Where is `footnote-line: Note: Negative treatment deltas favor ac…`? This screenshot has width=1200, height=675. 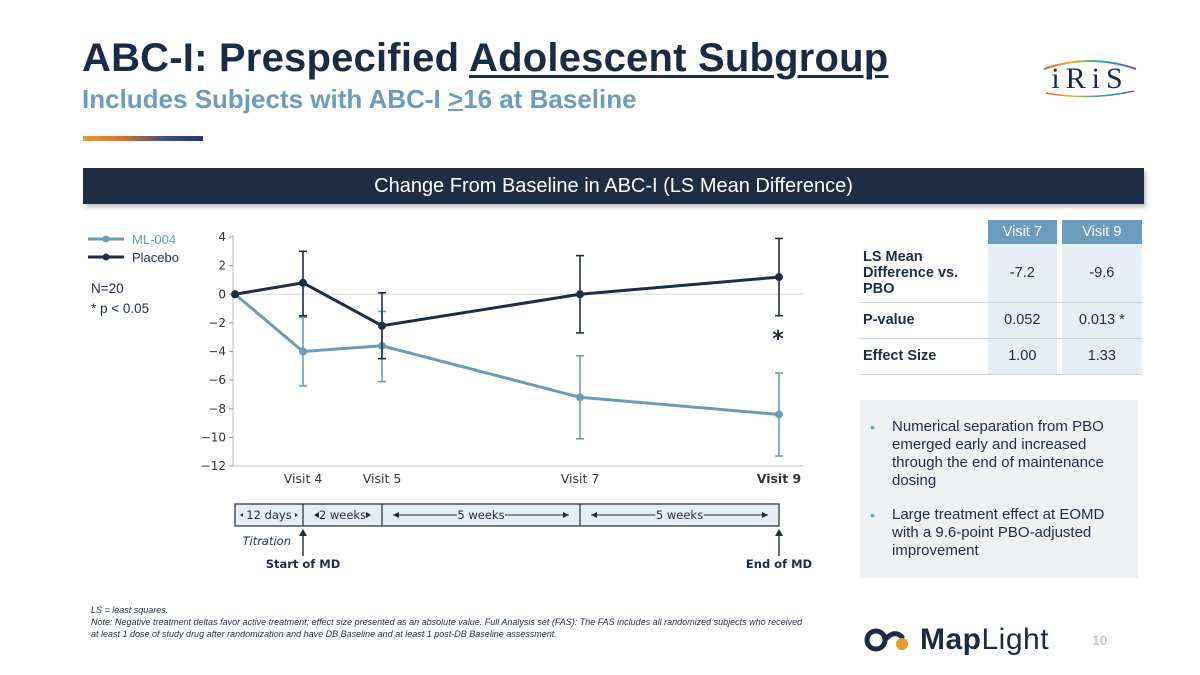 footnote-line: Note: Negative treatment deltas favor ac… is located at coordinates (447, 628).